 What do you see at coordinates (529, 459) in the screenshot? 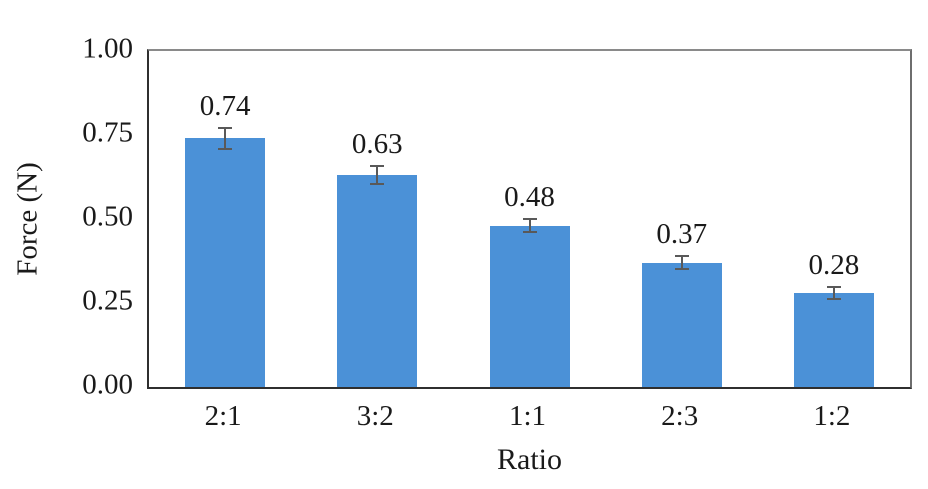
I see `x-axis-title: Ratio` at bounding box center [529, 459].